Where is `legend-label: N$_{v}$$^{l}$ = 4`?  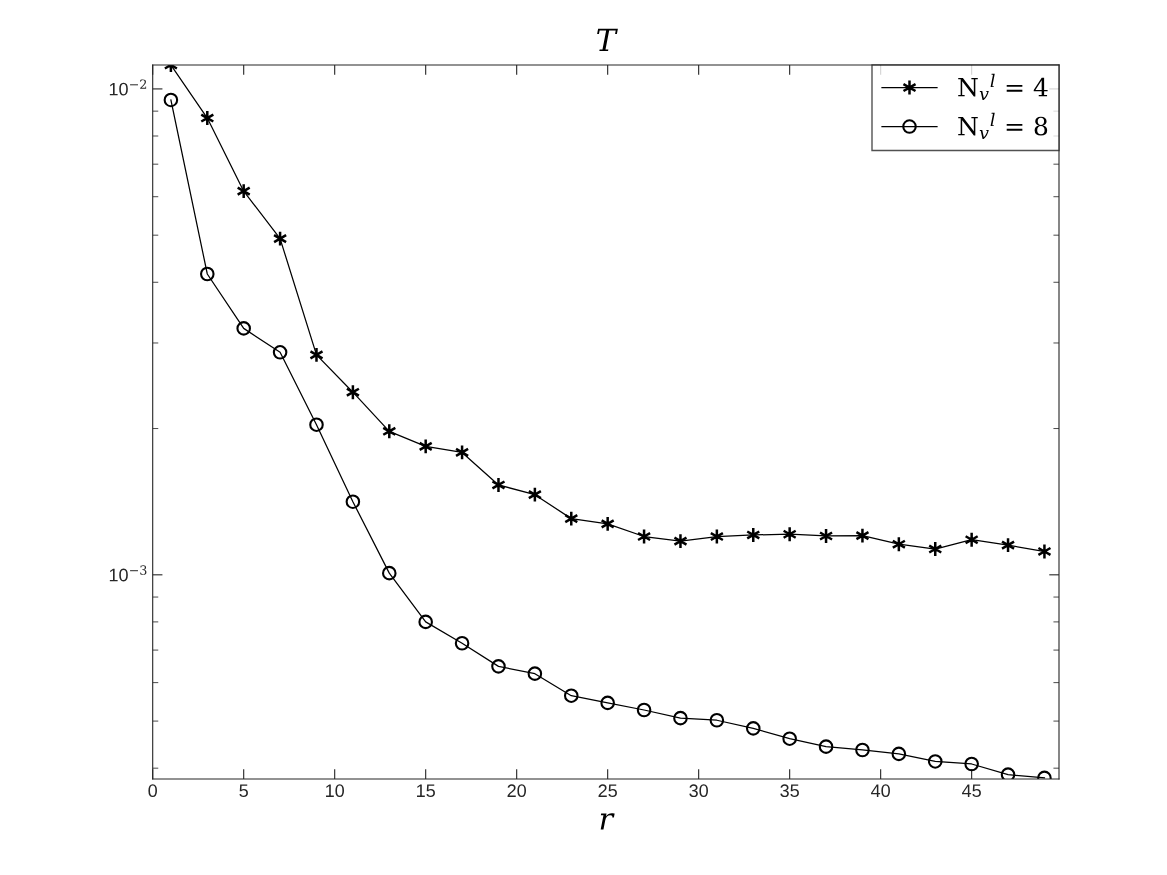
legend-label: N$_{v}$$^{l}$ = 4 is located at coordinates (1003, 87).